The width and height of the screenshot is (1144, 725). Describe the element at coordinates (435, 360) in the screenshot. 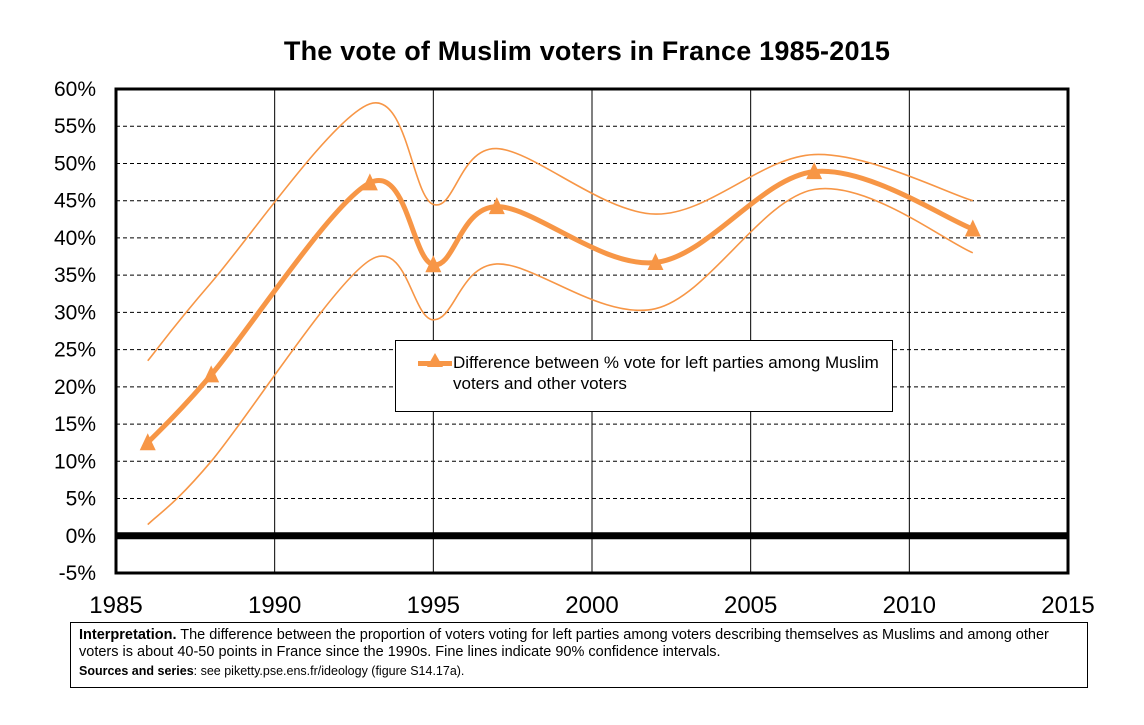

I see `legend-triangle-marker-icon` at that location.